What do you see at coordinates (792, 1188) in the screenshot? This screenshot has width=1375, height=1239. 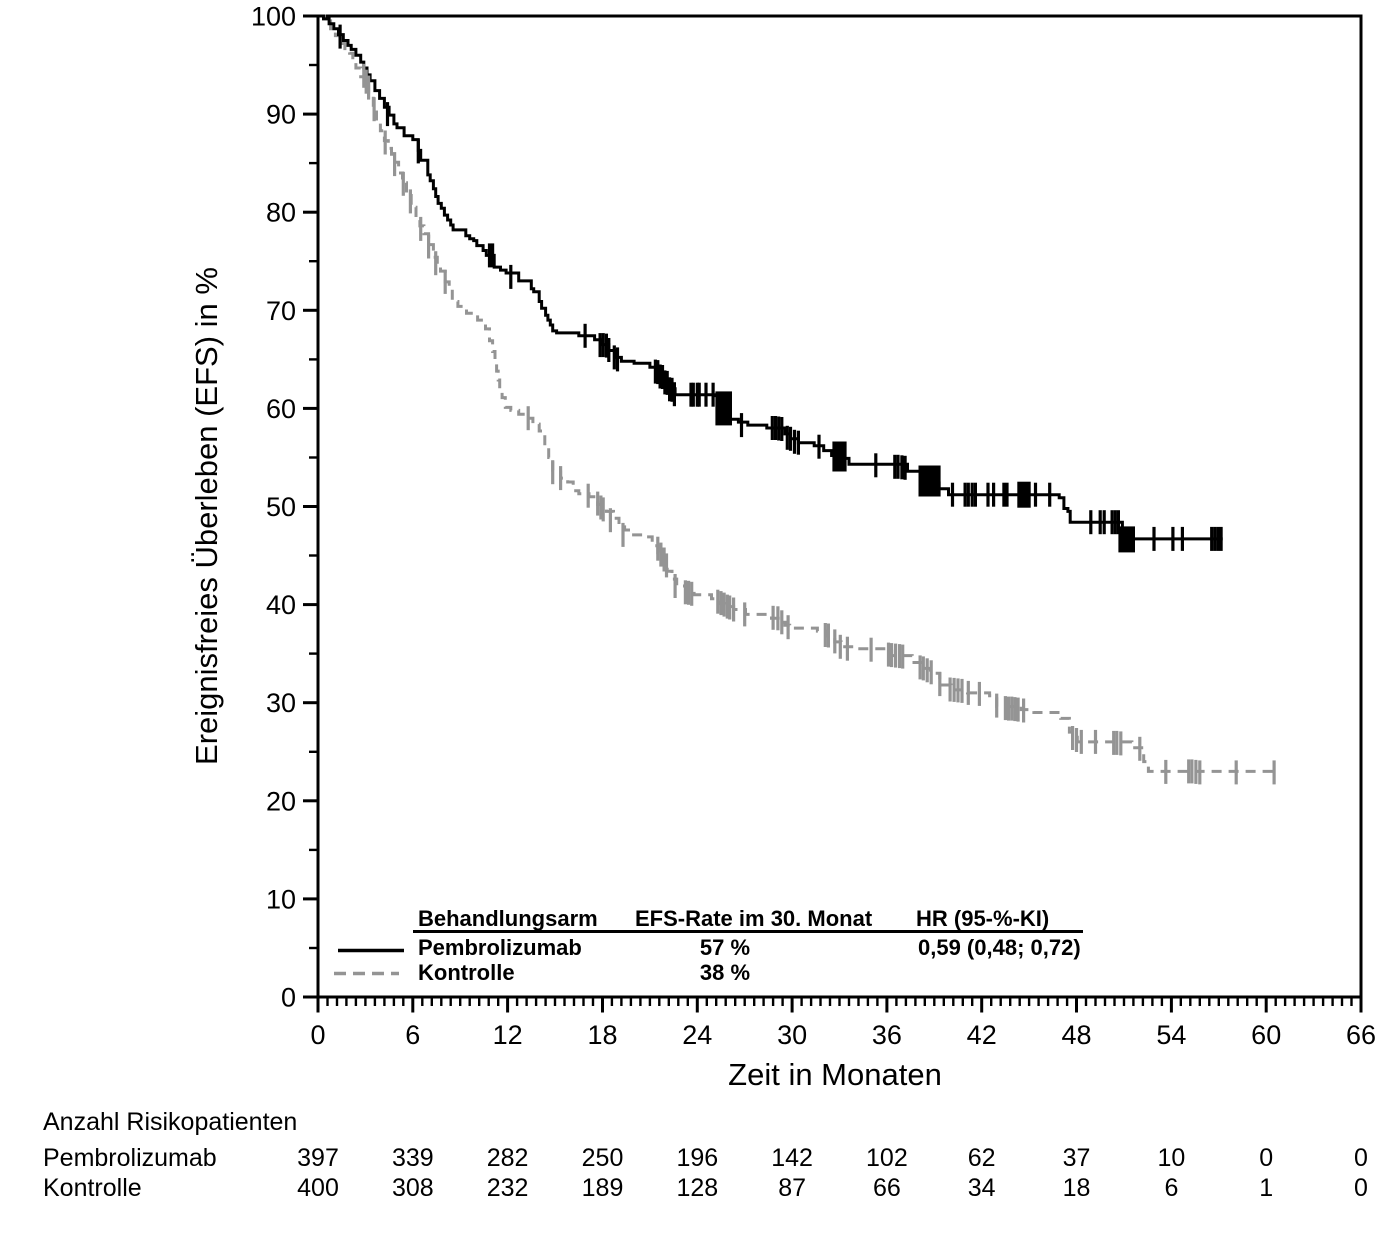 I see `svg-text: 87` at bounding box center [792, 1188].